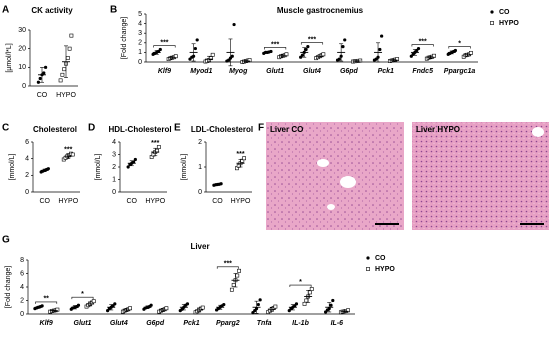 The image size is (550, 344). What do you see at coordinates (320, 10) in the screenshot?
I see `chart-title: Muscle gastrocnemius` at bounding box center [320, 10].